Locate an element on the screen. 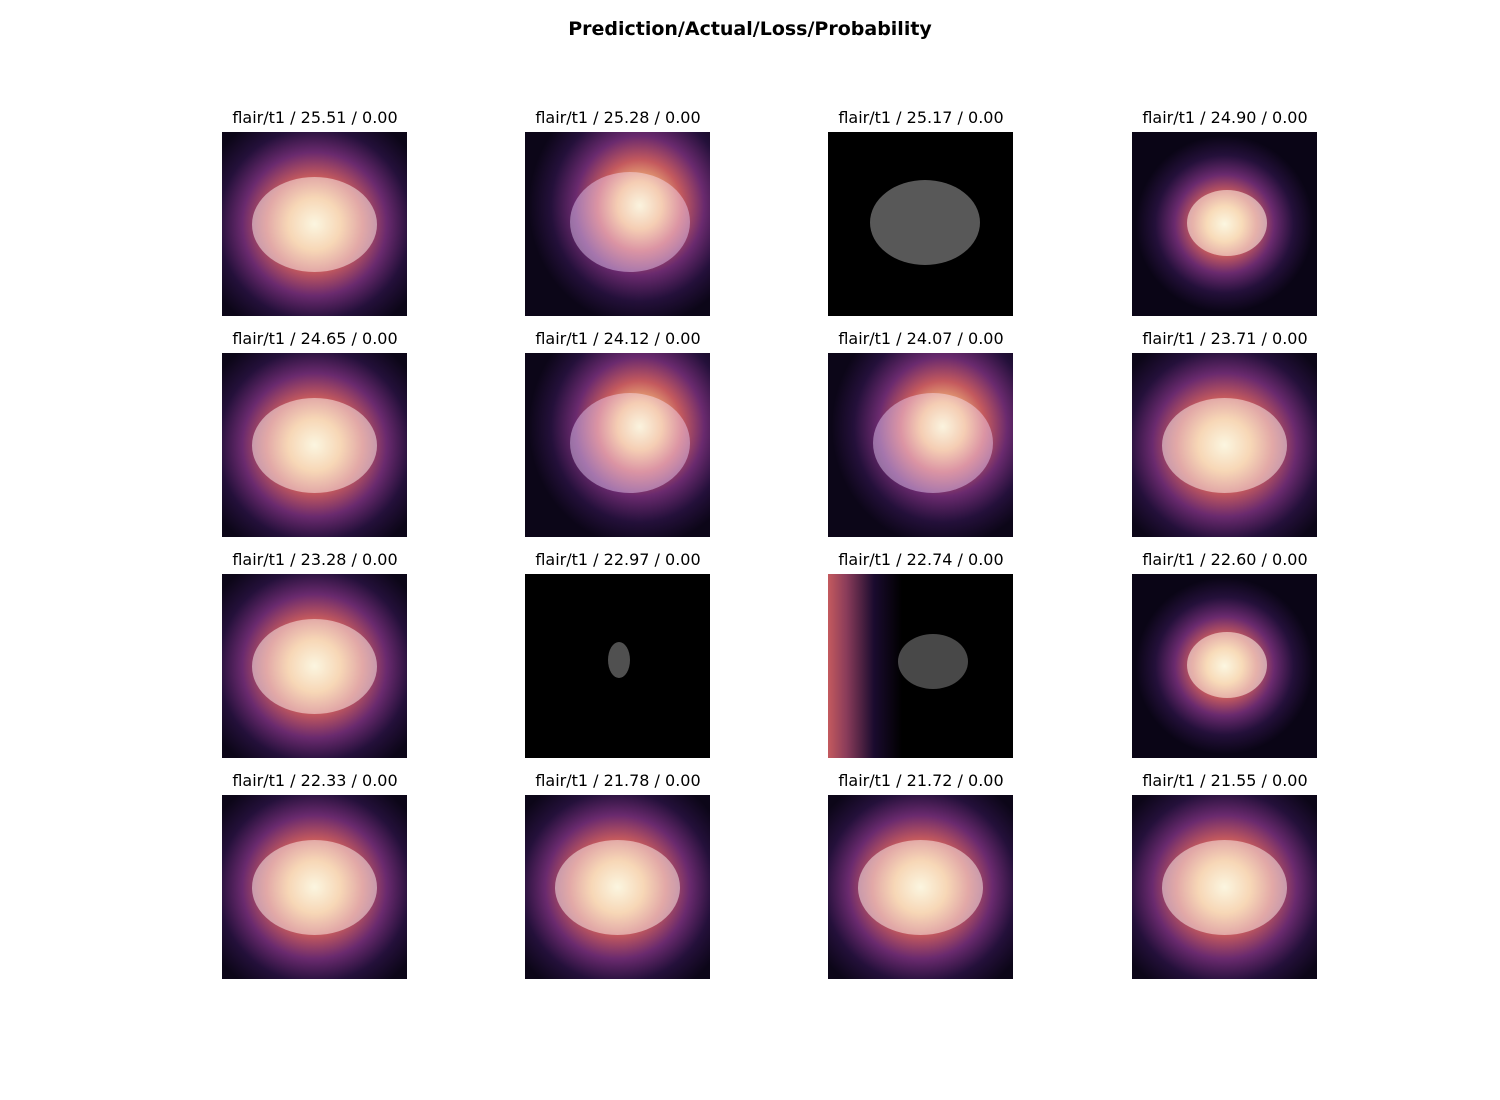 Image resolution: width=1500 pixels, height=1100 pixels. panel-title: flair/t1 / 24.07 / 0.00 is located at coordinates (921, 338).